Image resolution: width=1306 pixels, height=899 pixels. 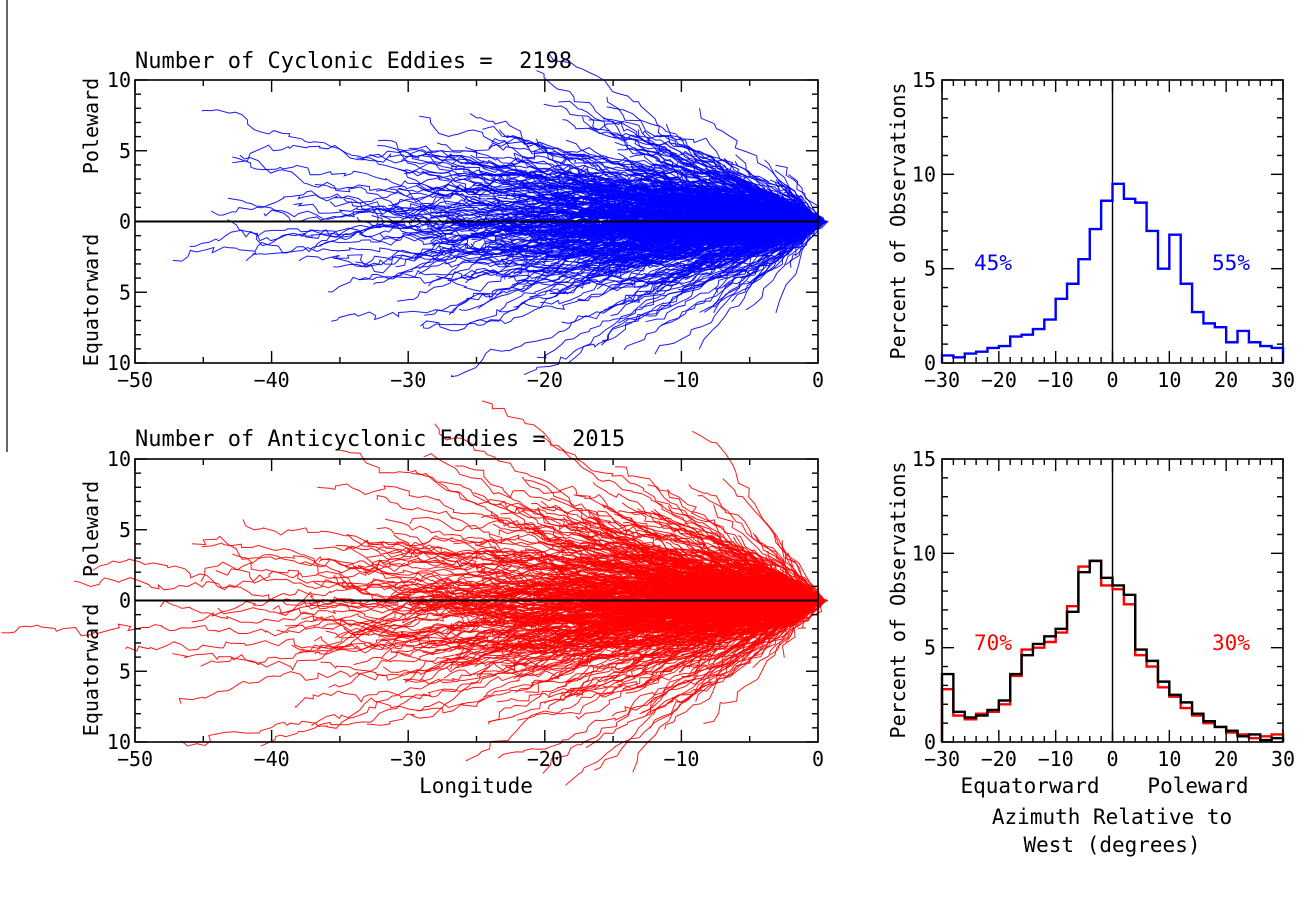 I want to click on x-tick-label: −50, so click(x=135, y=759).